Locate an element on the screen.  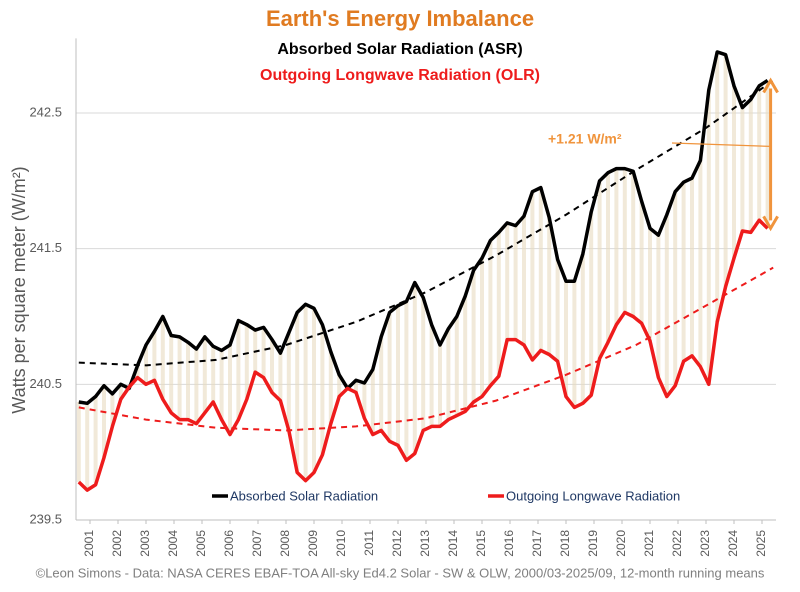
y-tick-label: 239.5 is located at coordinates (45, 518).